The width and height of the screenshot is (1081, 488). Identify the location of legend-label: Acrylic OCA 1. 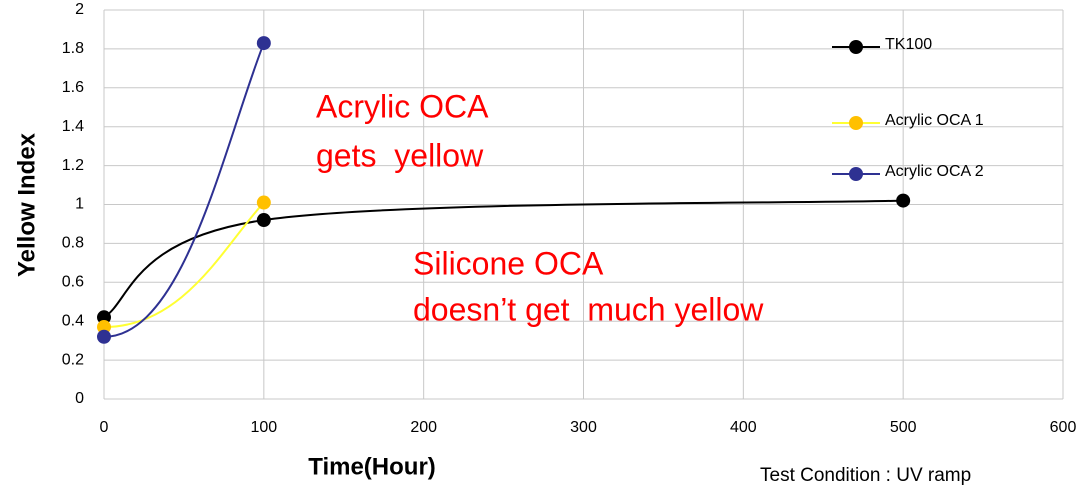
(934, 120).